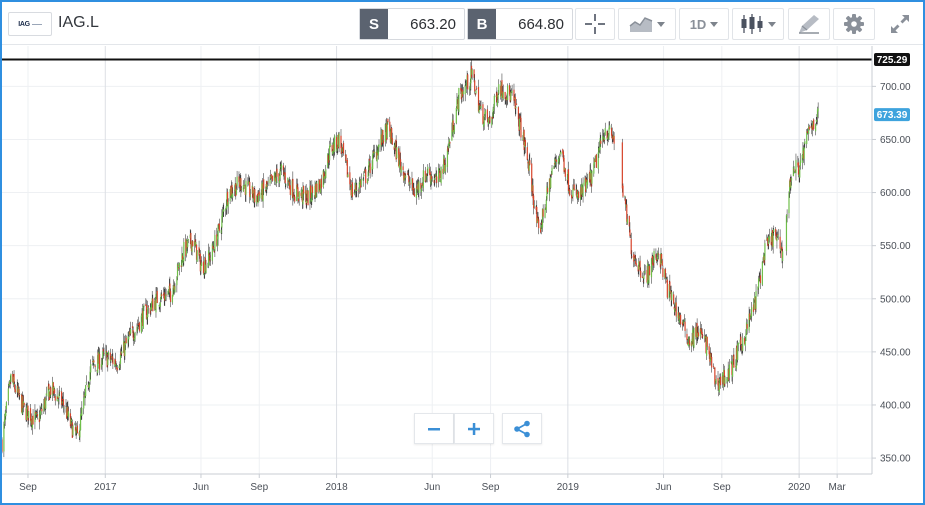 Image resolution: width=925 pixels, height=505 pixels. What do you see at coordinates (434, 428) in the screenshot?
I see `zoom-out-button` at bounding box center [434, 428].